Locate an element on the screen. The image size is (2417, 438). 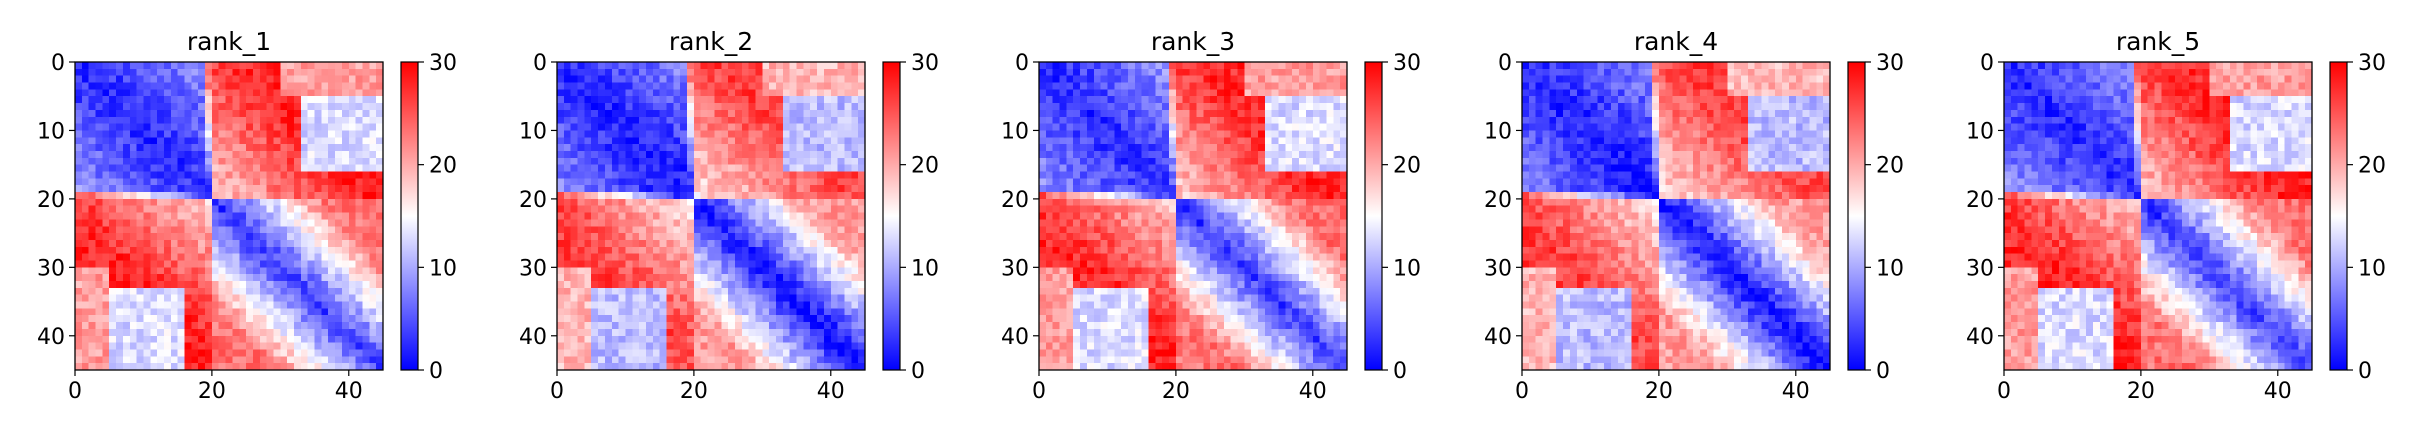
x-tick-label: 20 is located at coordinates (212, 391).